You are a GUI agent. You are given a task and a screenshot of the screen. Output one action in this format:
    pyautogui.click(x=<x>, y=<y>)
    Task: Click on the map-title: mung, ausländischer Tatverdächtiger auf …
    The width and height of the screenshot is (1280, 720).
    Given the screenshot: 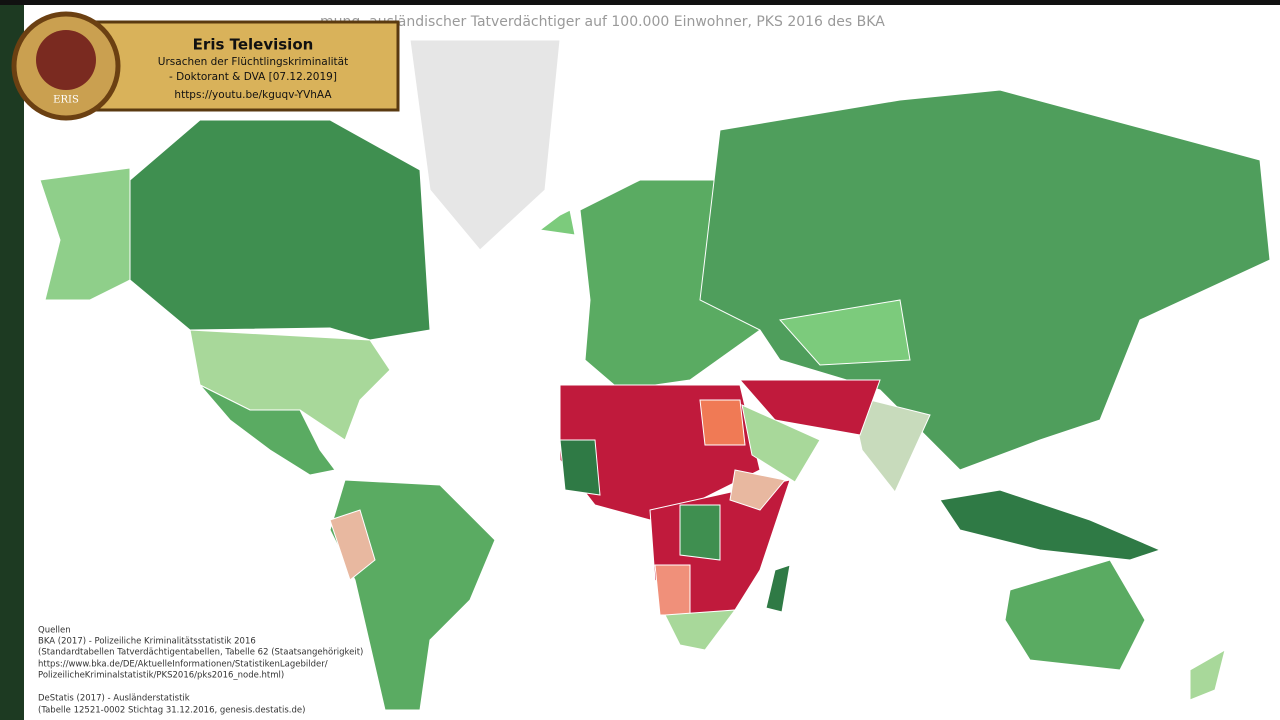 What is the action you would take?
    pyautogui.click(x=602, y=22)
    